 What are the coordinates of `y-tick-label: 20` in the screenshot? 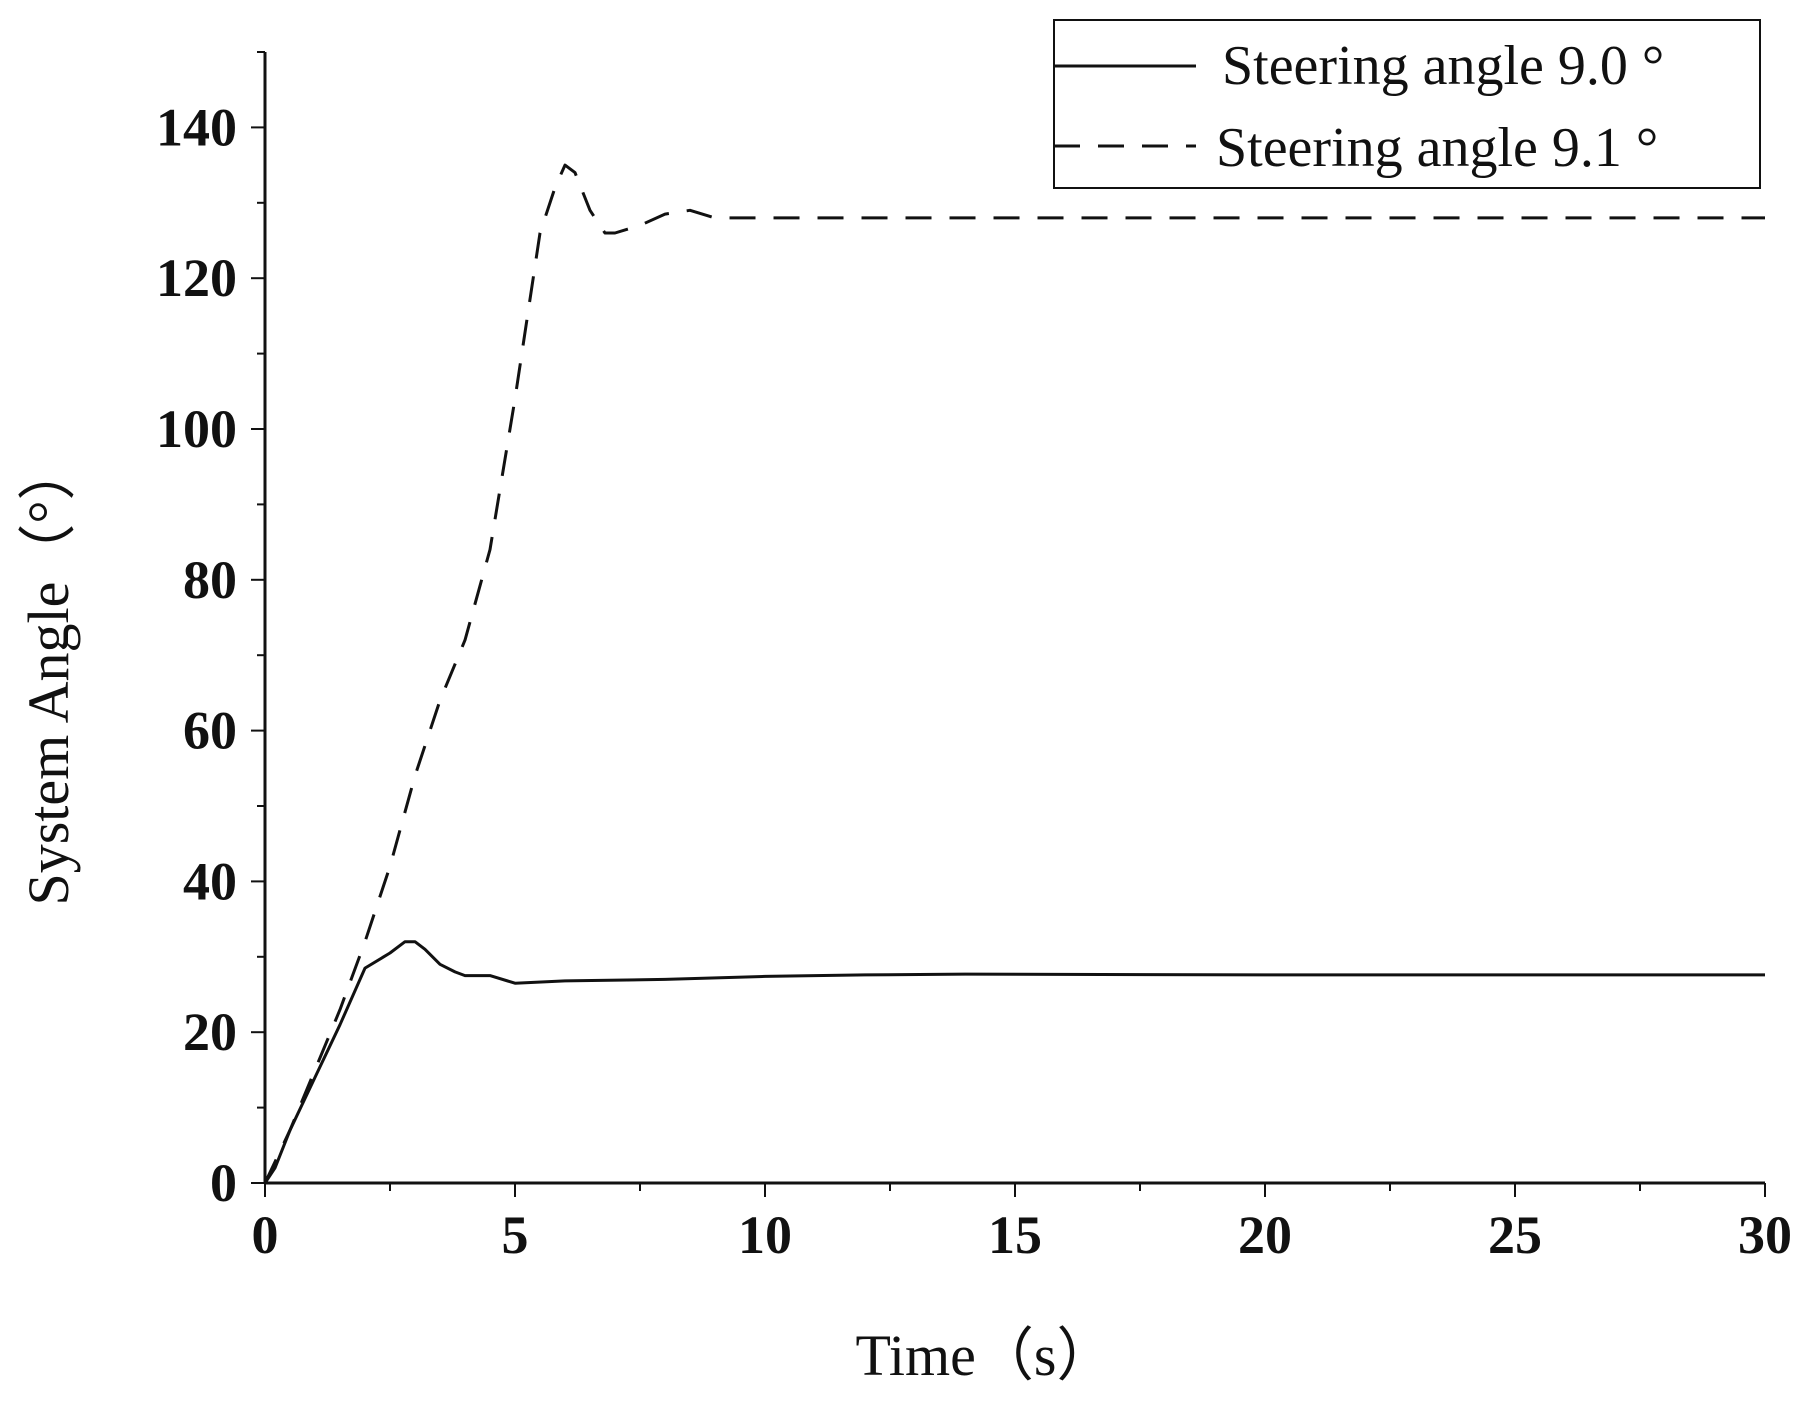 It's located at (210, 1032).